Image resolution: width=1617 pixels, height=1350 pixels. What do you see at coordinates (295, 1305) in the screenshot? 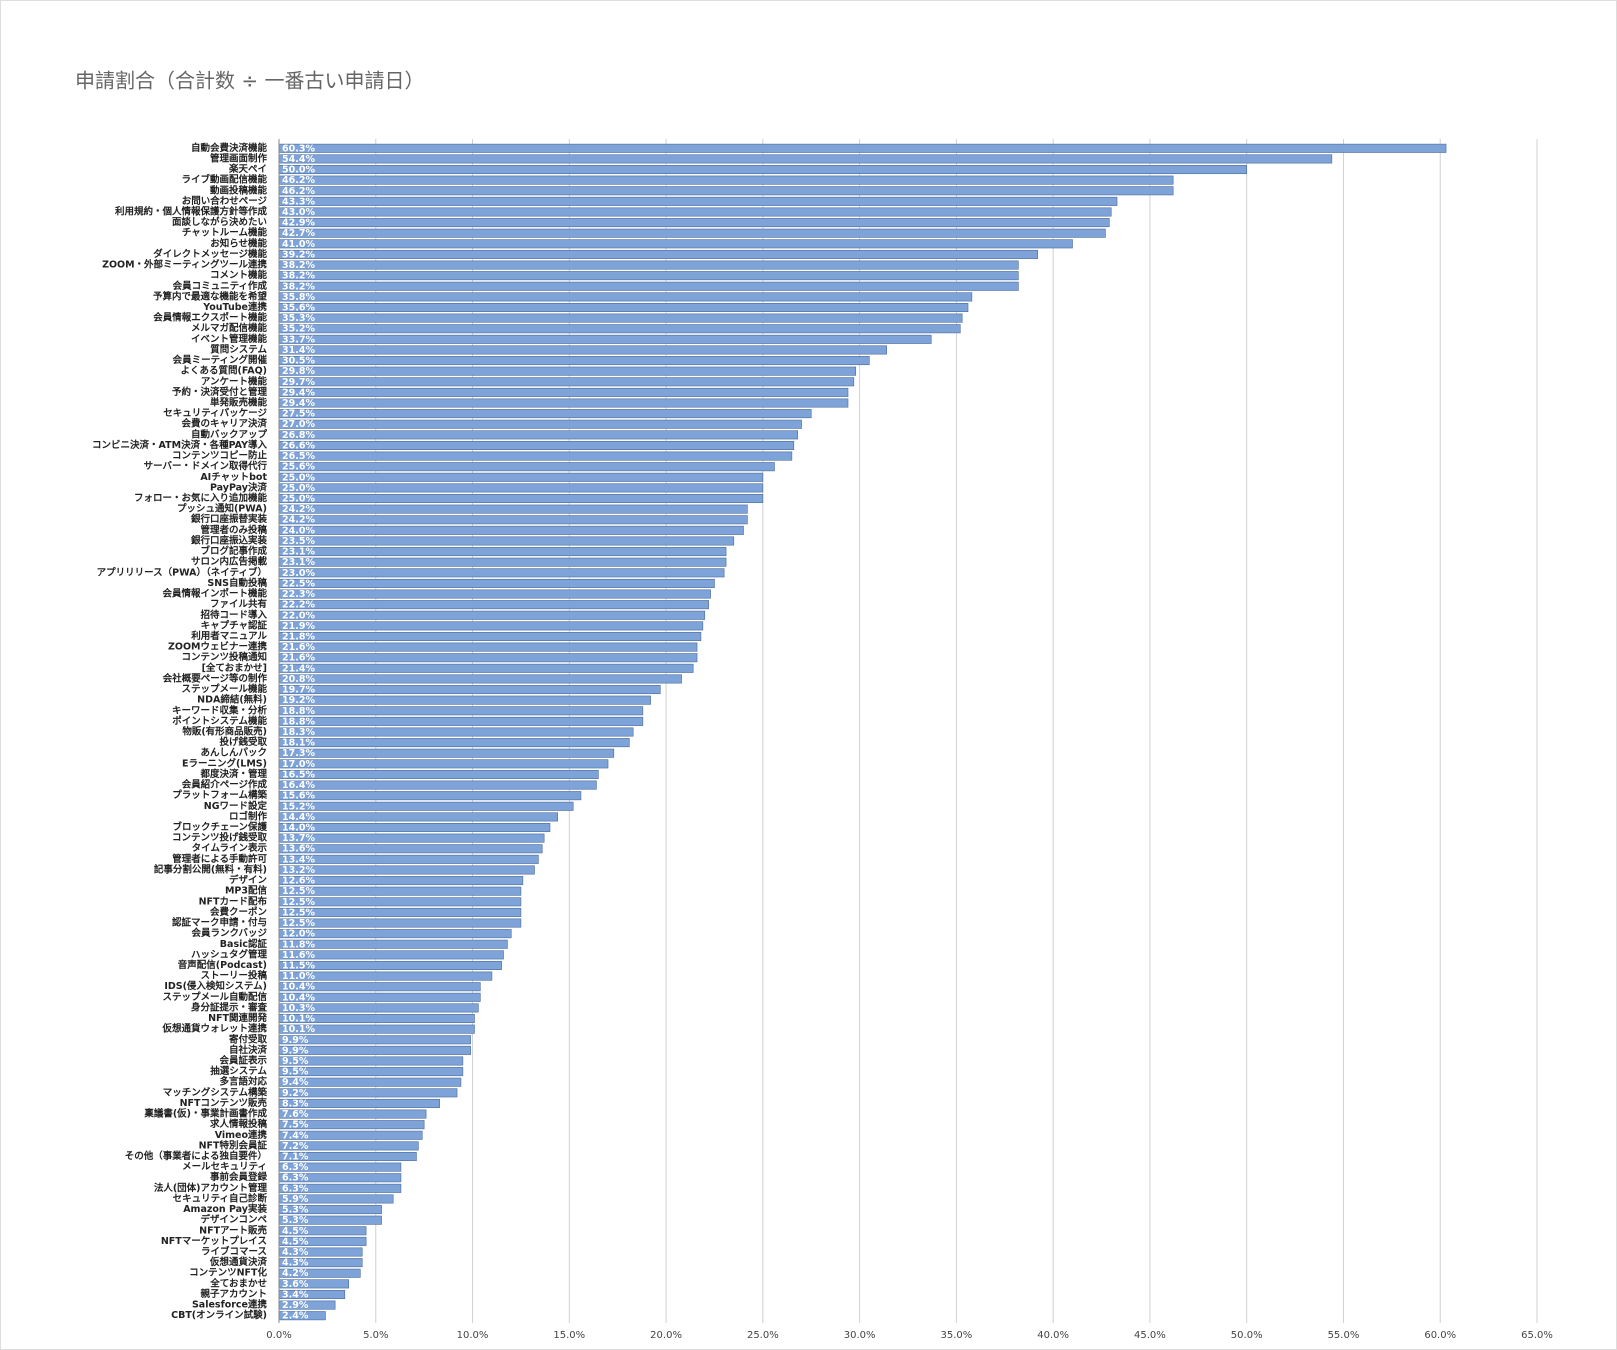
I see `value-label: 2.9%` at bounding box center [295, 1305].